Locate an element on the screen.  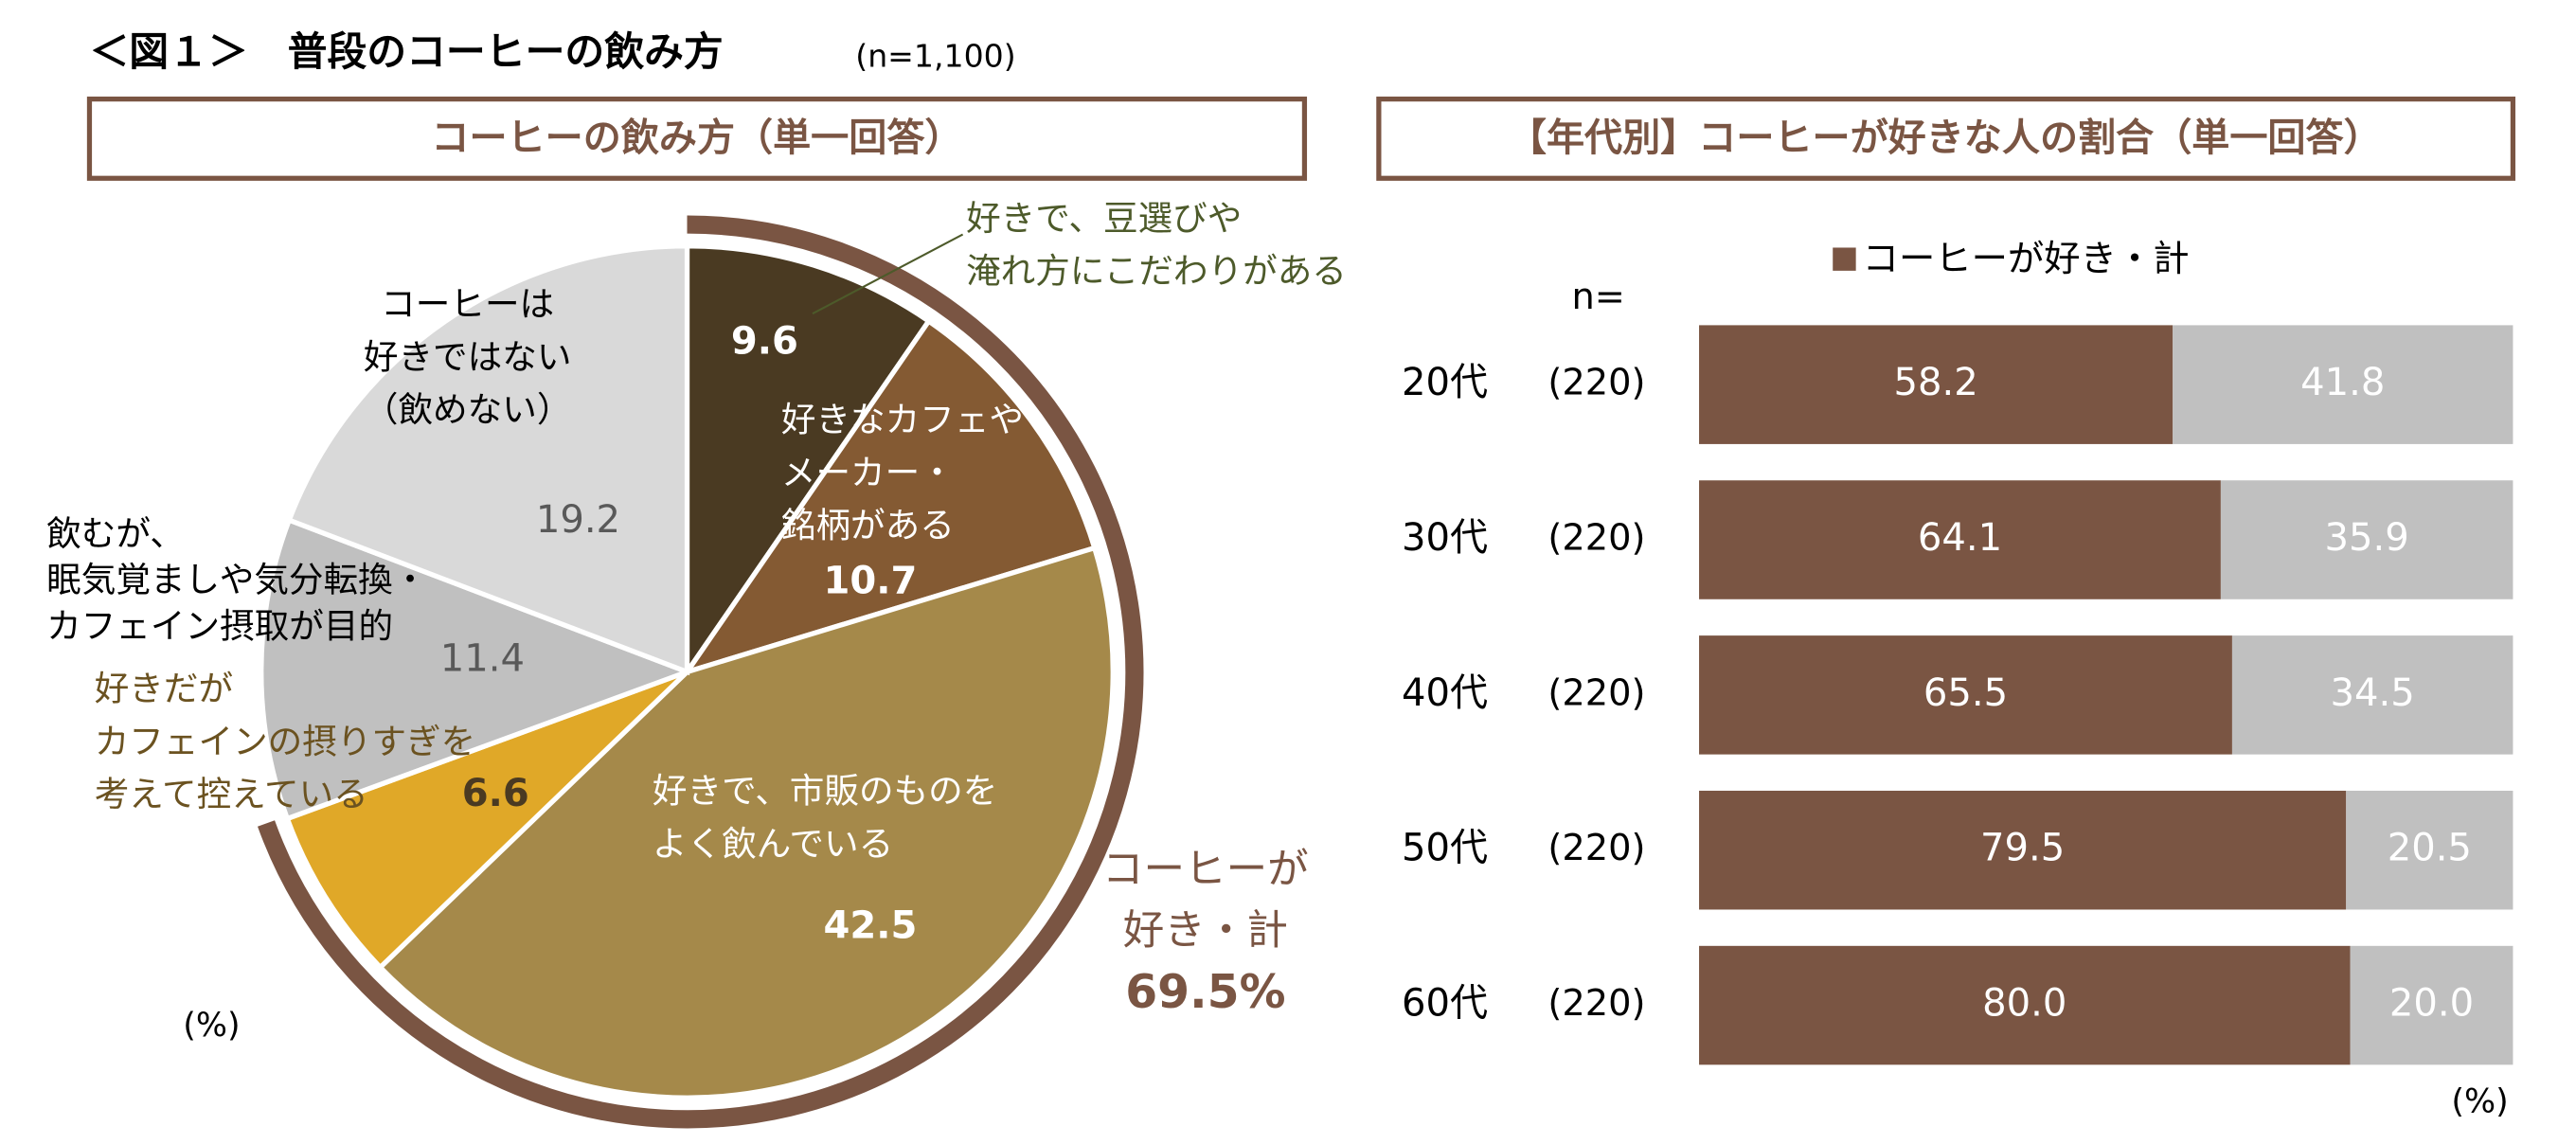
y-tick-label: 20代 is located at coordinates (1445, 382).